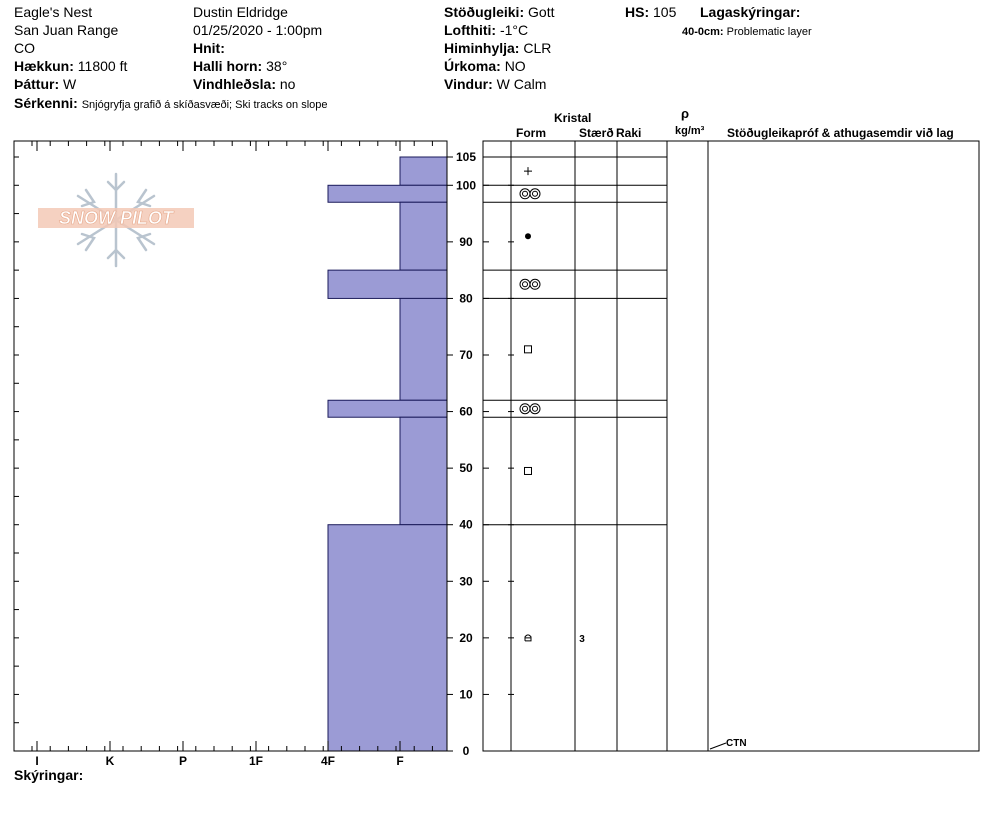 This screenshot has width=994, height=840. What do you see at coordinates (582, 639) in the screenshot?
I see `grain-size-label: 3` at bounding box center [582, 639].